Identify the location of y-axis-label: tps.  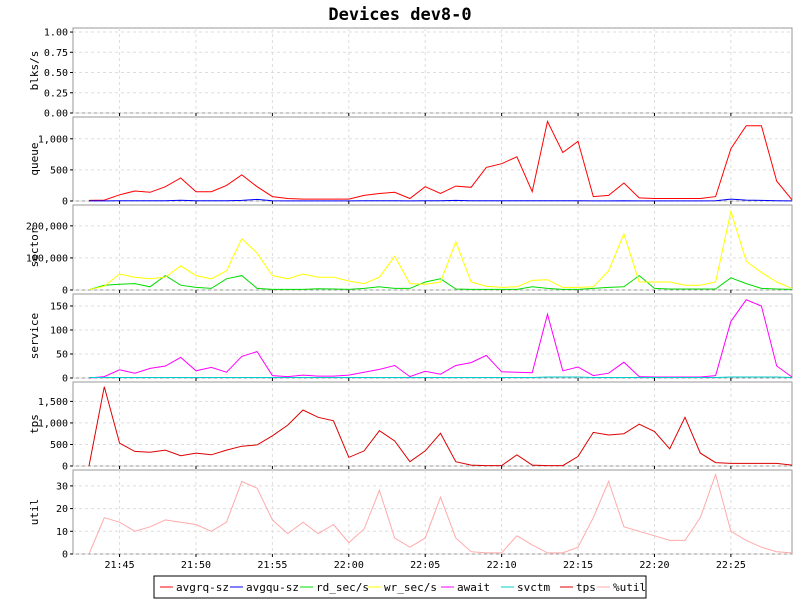
(34, 424).